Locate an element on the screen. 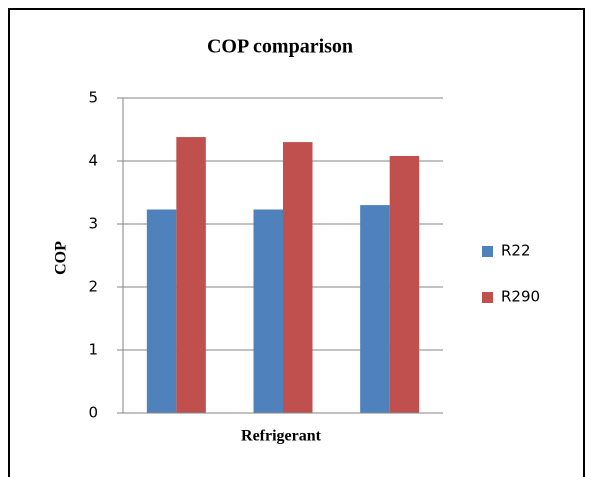 The height and width of the screenshot is (477, 594). y-tick-label: 2 is located at coordinates (93, 287).